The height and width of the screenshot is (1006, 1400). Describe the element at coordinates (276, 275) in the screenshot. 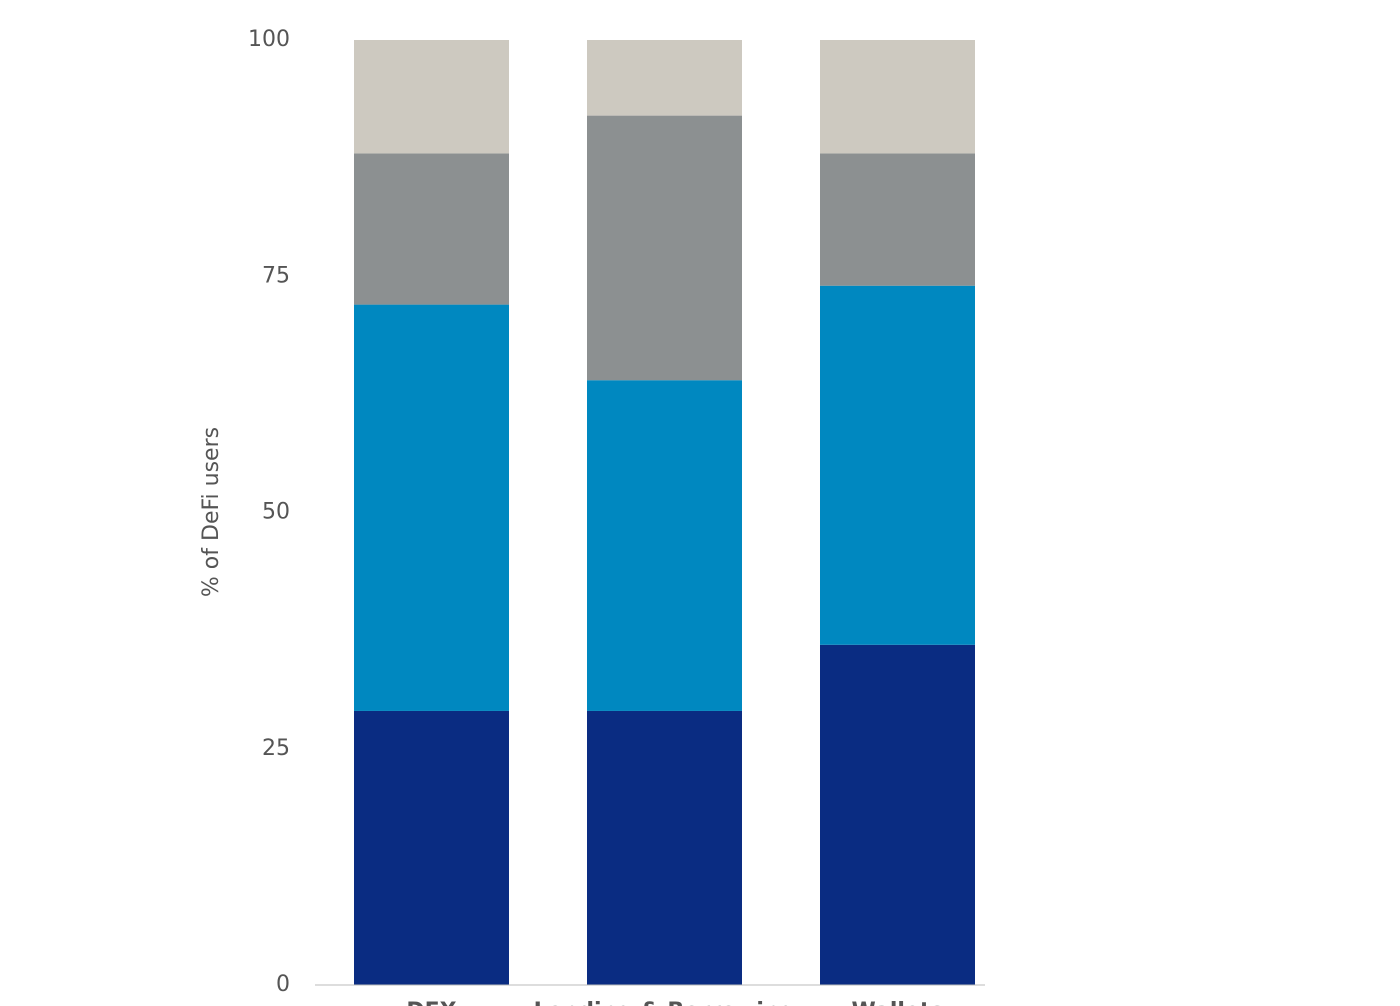

I see `y-tick-label: 75` at that location.